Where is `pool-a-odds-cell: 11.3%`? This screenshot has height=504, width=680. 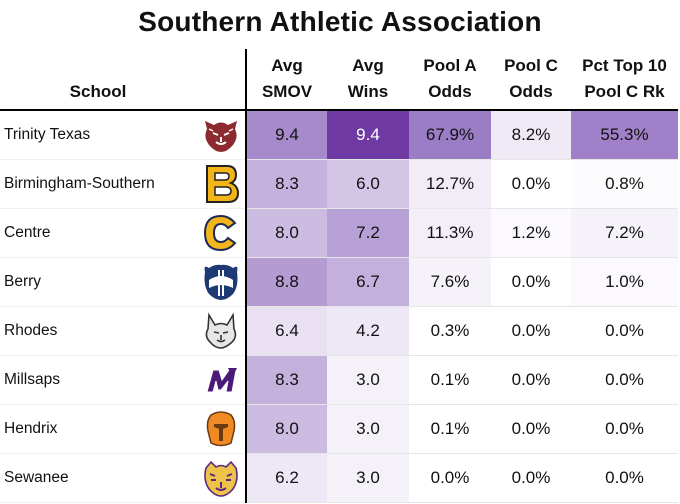 pool-a-odds-cell: 11.3% is located at coordinates (450, 233).